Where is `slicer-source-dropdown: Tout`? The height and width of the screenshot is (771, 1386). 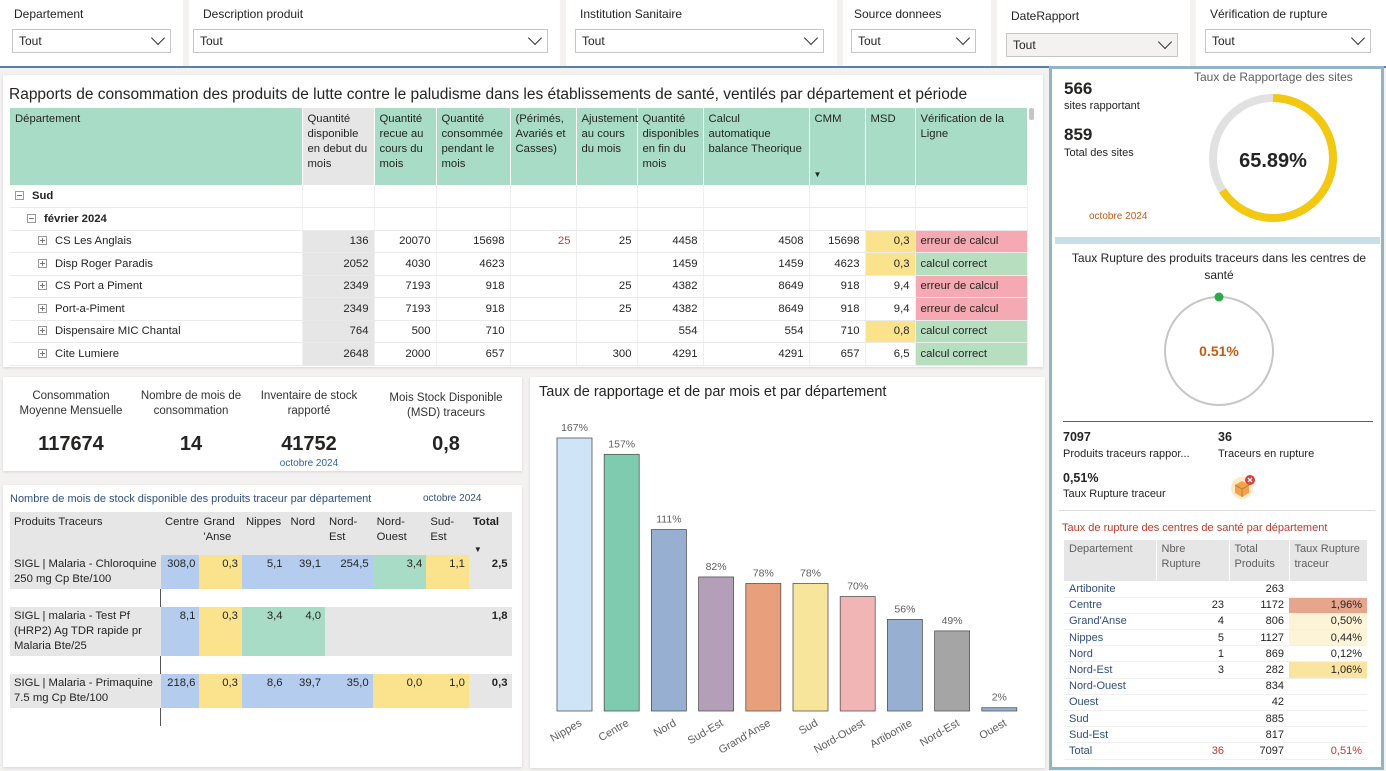 slicer-source-dropdown: Tout is located at coordinates (913, 41).